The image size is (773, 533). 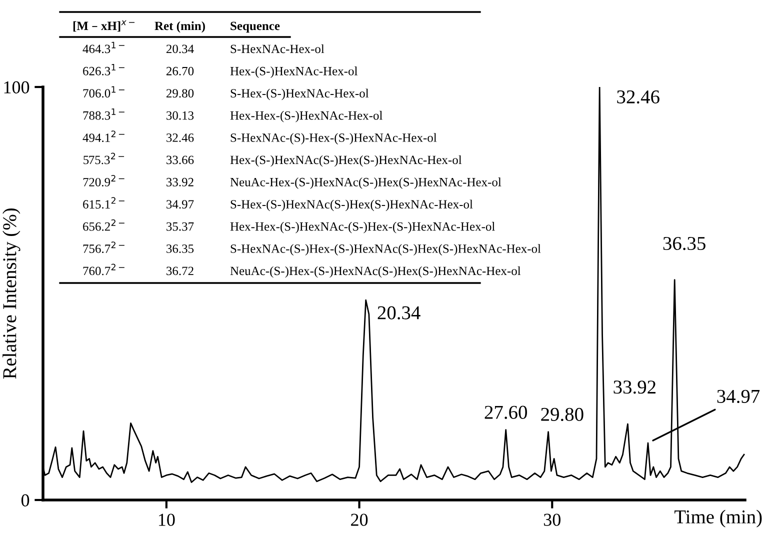 What do you see at coordinates (346, 161) in the screenshot?
I see `annotation: Hex-(S-)HexNAc(S-)Hex(S-)HexNAc-Hex-ol` at bounding box center [346, 161].